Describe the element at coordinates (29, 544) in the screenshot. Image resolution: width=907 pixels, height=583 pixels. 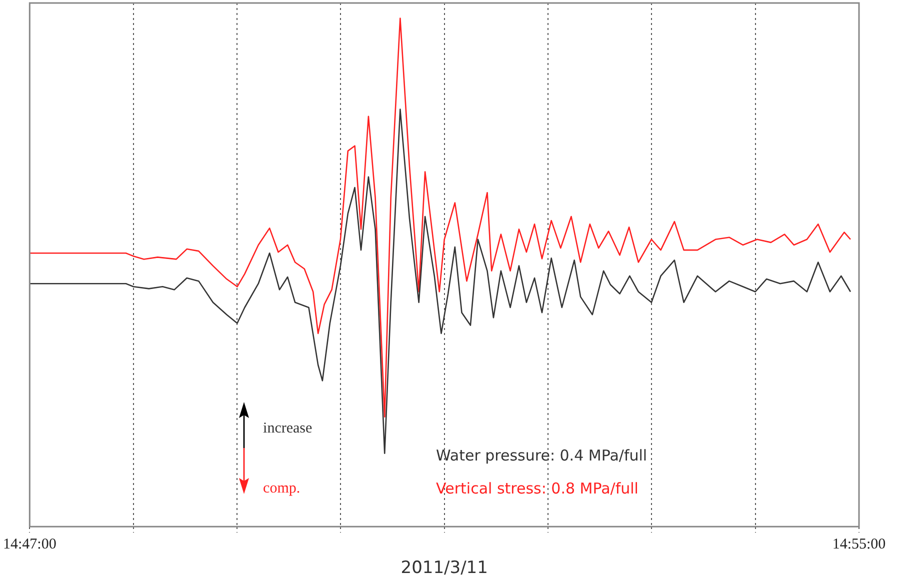
I see `x-tick-label: 14:47:00` at that location.